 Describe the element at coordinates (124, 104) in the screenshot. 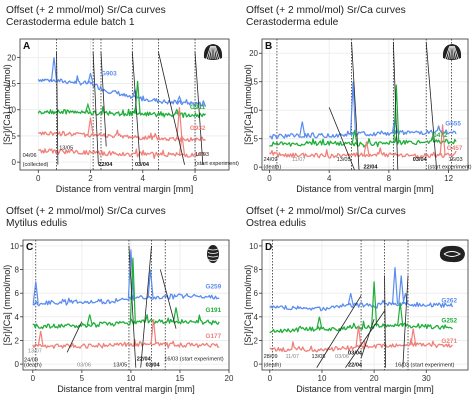

I see `panel-border` at that location.